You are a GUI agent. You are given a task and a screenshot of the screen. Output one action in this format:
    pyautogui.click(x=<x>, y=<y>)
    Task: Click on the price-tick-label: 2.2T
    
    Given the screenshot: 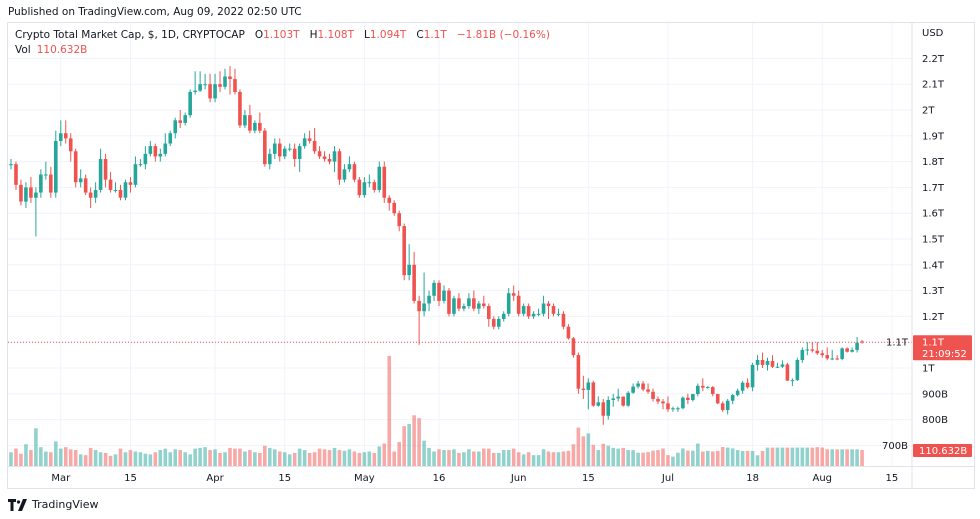 What is the action you would take?
    pyautogui.click(x=933, y=59)
    